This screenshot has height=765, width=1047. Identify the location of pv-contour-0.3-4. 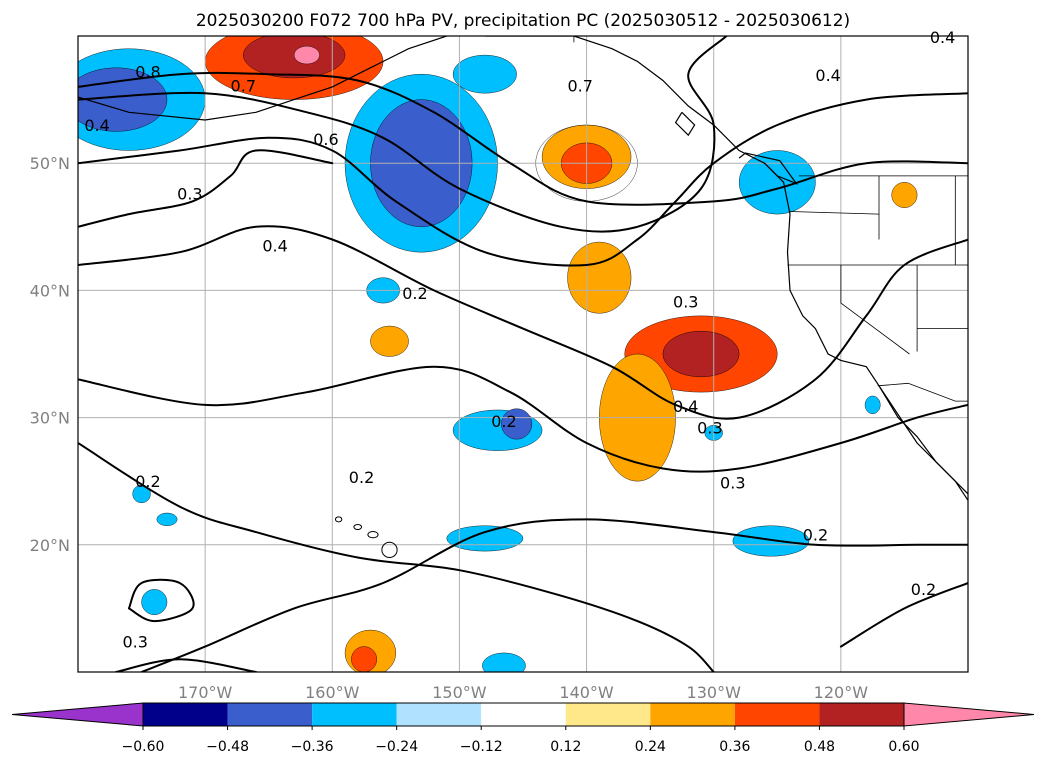
(206, 188).